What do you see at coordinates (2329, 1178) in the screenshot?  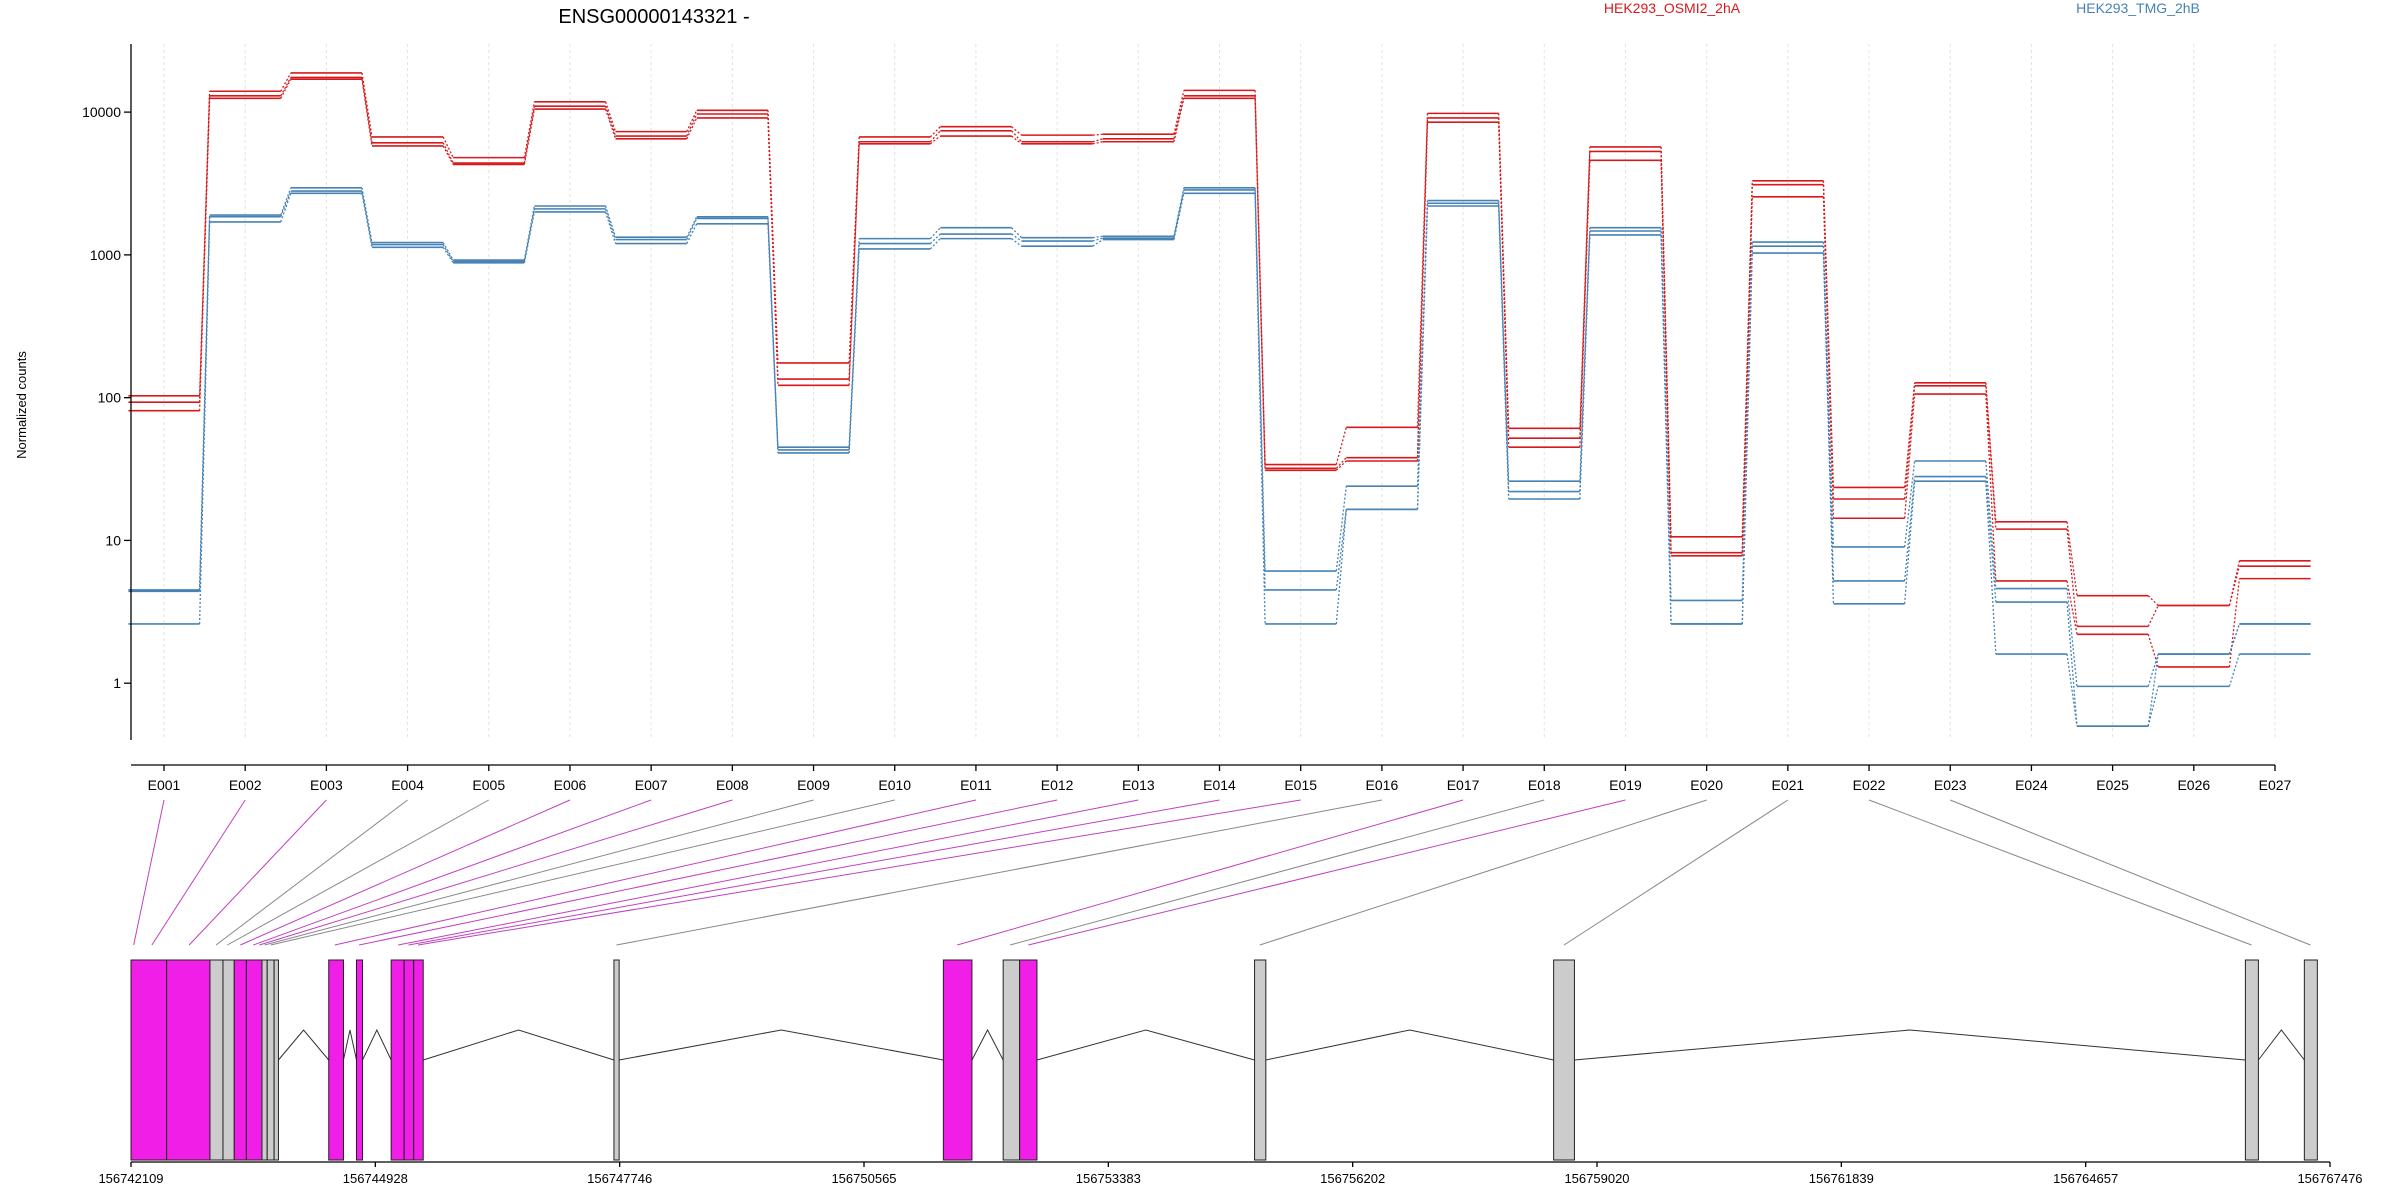 I see `coordinate-label: 156767476` at bounding box center [2329, 1178].